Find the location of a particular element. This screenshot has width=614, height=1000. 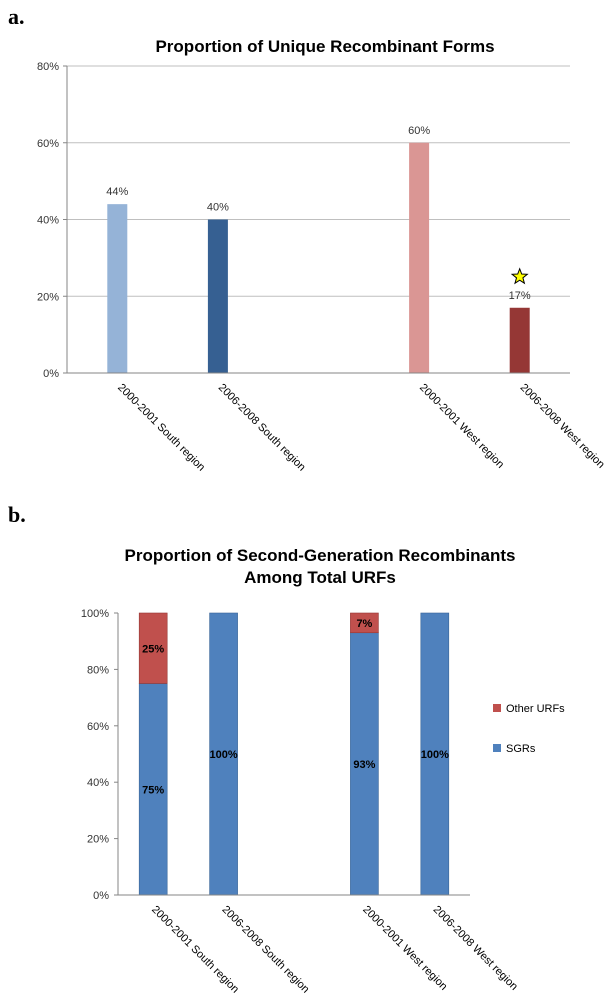

legend-other-urfs-swatch is located at coordinates (497, 708).